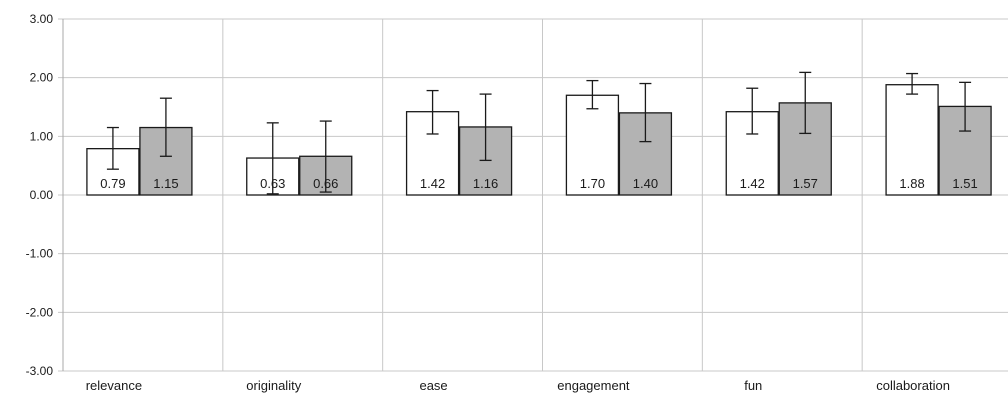  Describe the element at coordinates (593, 385) in the screenshot. I see `category-label: engagement` at that location.